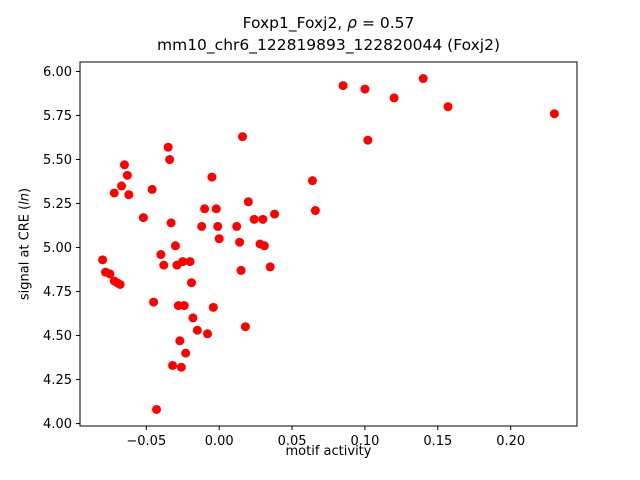 The image size is (640, 480). I want to click on x-axis-label: motif activity, so click(328, 451).